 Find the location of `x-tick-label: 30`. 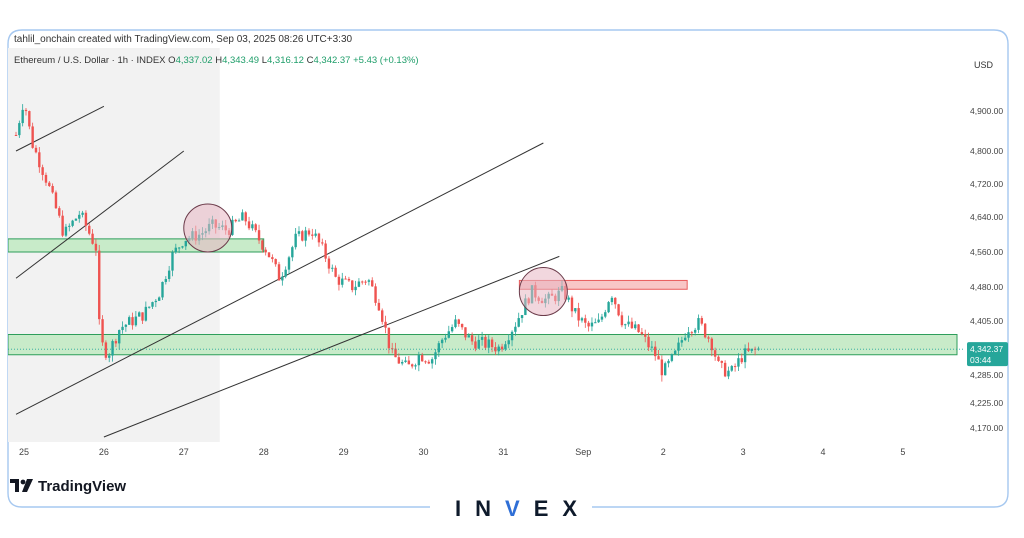

x-tick-label: 30 is located at coordinates (423, 452).